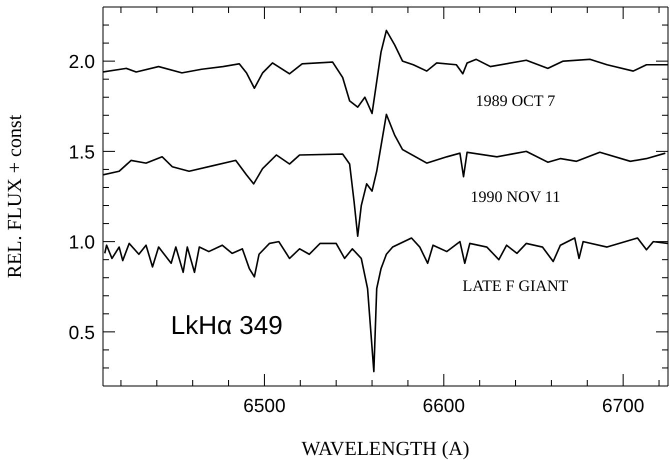  What do you see at coordinates (226, 326) in the screenshot?
I see `annotation: LkHα 349` at bounding box center [226, 326].